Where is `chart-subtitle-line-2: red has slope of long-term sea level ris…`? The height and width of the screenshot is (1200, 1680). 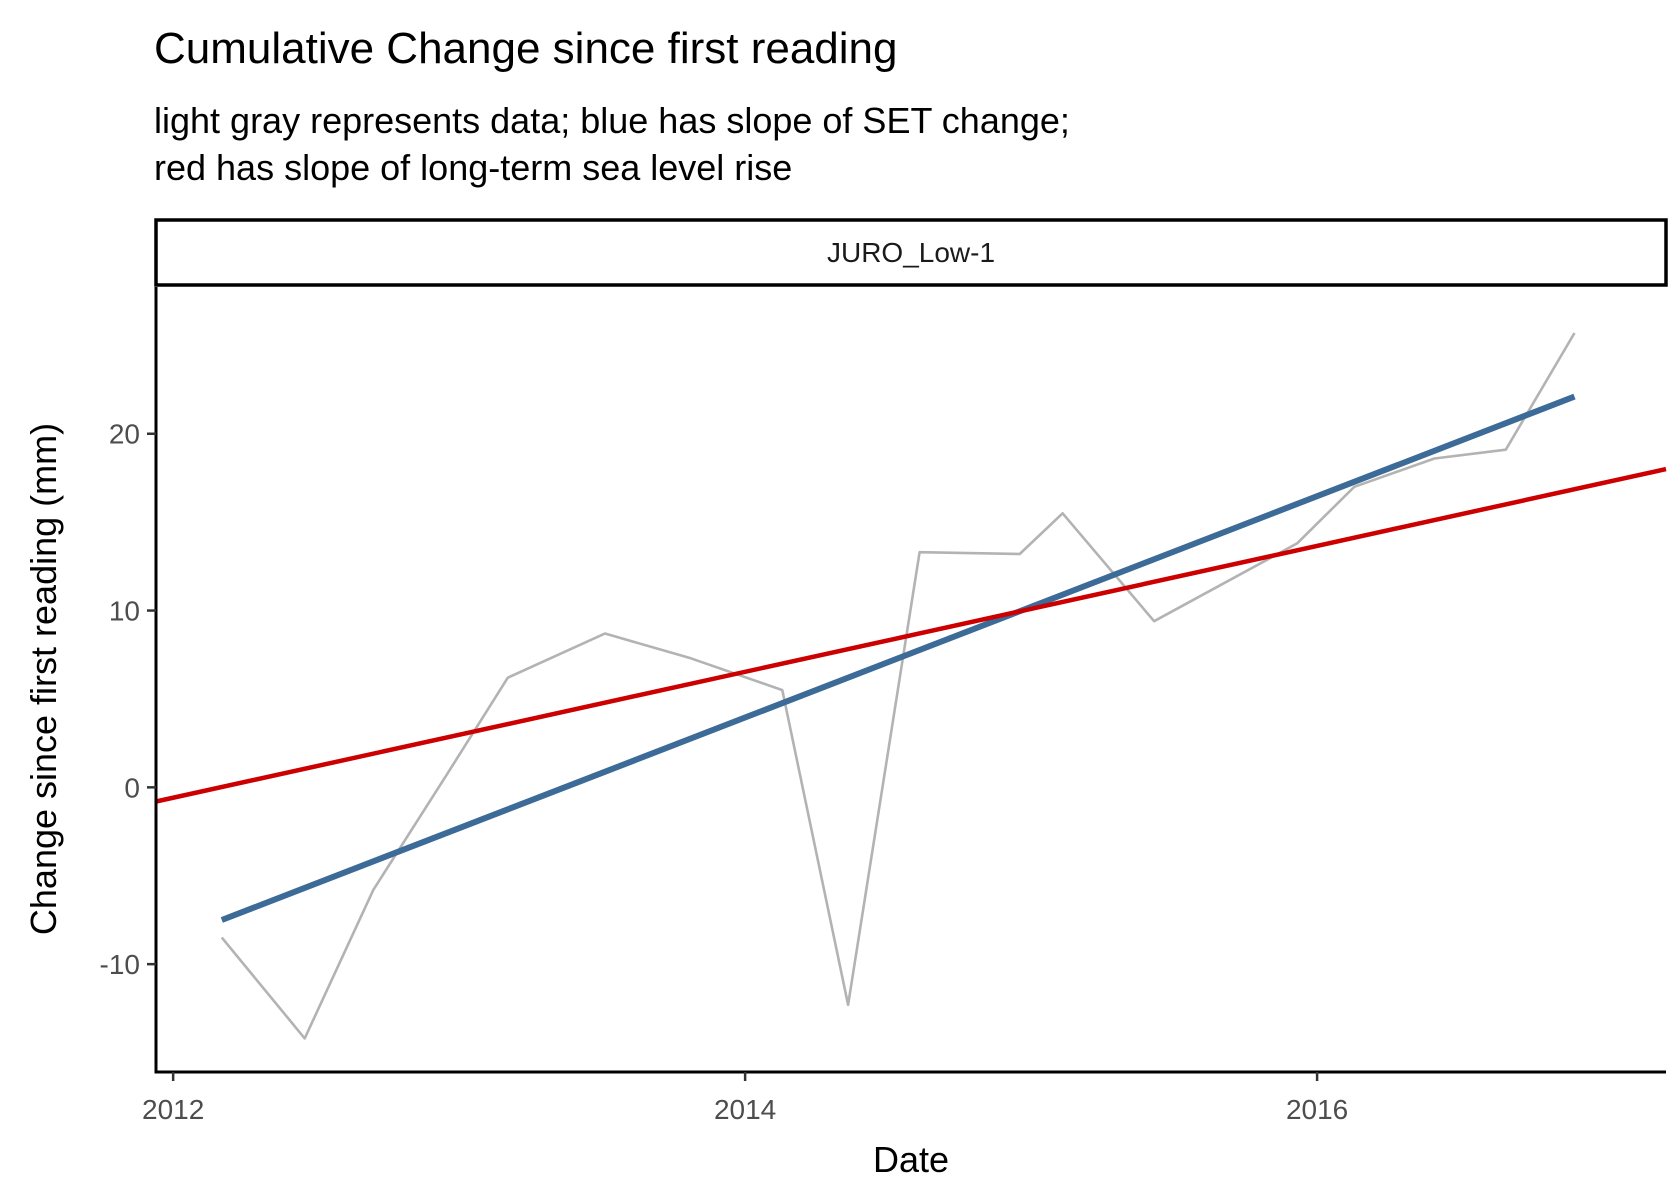
chart-subtitle-line-2: red has slope of long-term sea level ris… is located at coordinates (473, 167).